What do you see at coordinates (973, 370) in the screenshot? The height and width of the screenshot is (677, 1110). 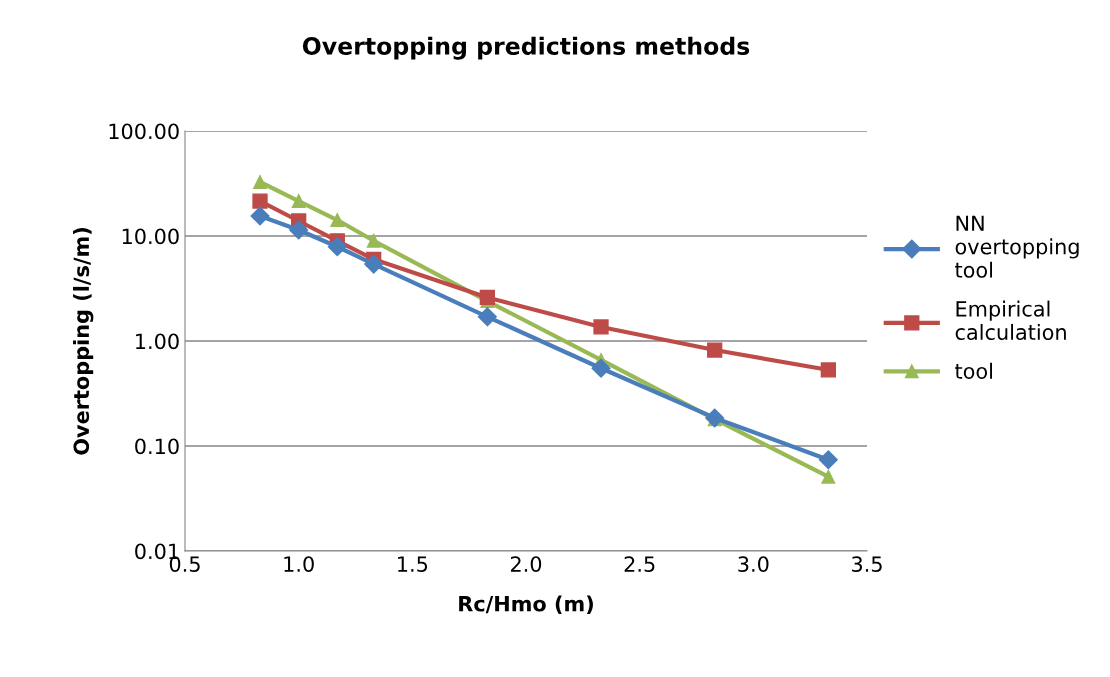 I see `legend-label: tool` at bounding box center [973, 370].